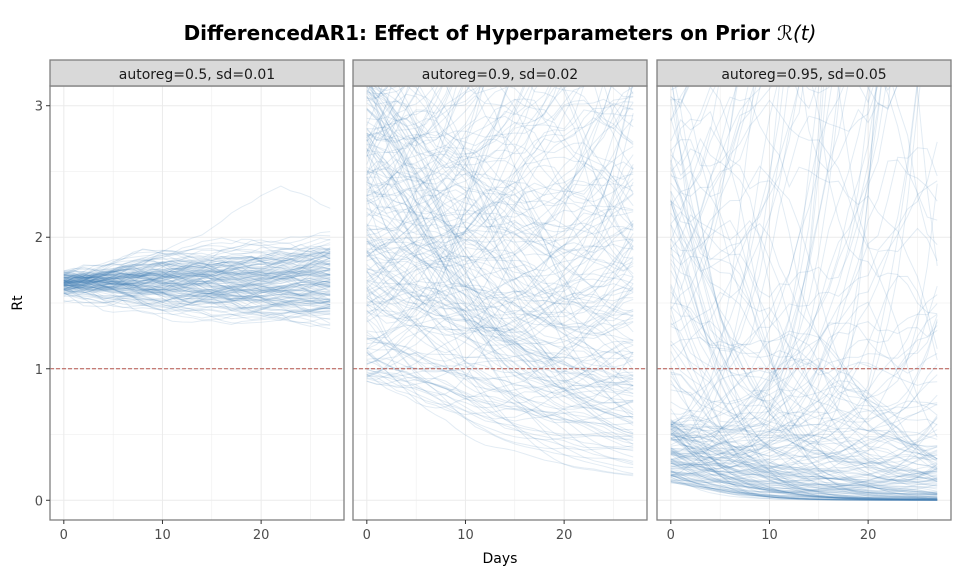 Image resolution: width=960 pixels, height=576 pixels. Describe the element at coordinates (500, 75) in the screenshot. I see `facet-label: autoreg=0.9, sd=0.02` at that location.